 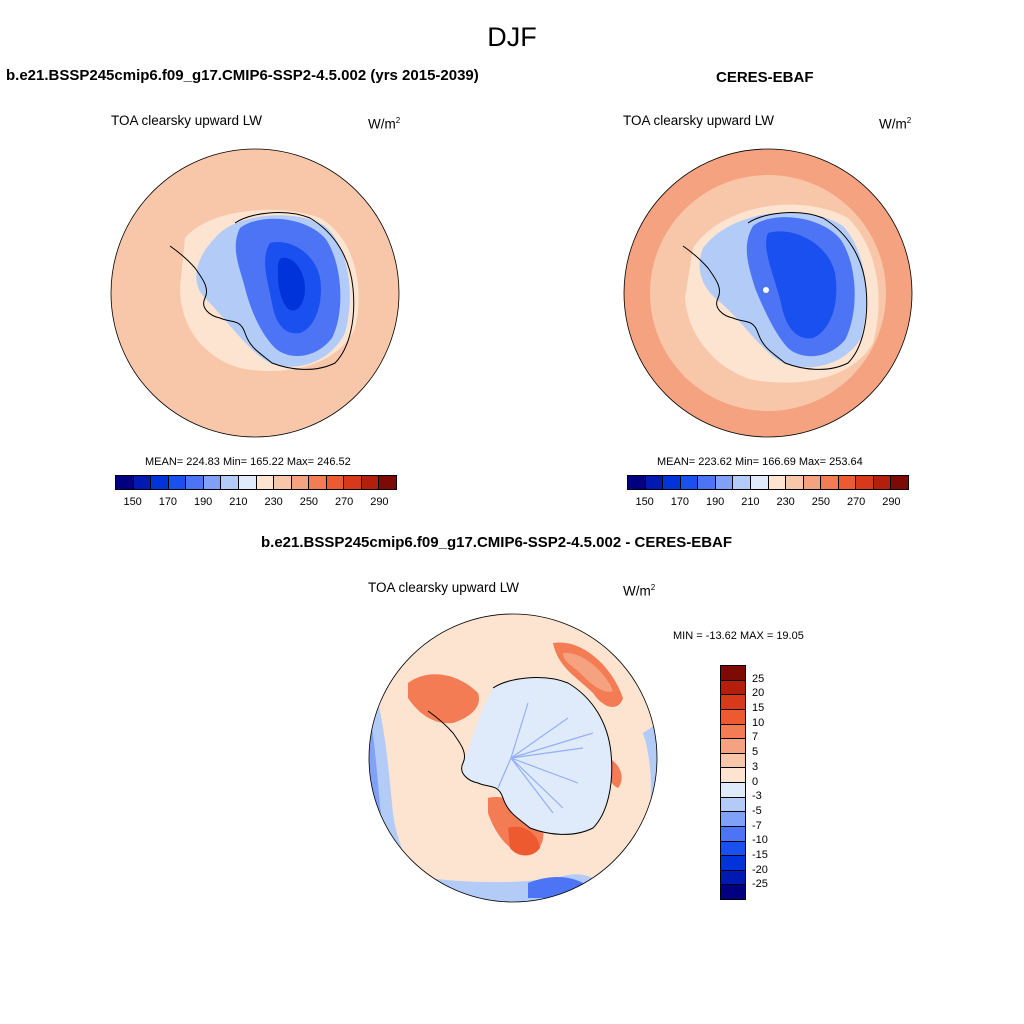 What do you see at coordinates (344, 502) in the screenshot?
I see `model-colorbar-tick-label: 270` at bounding box center [344, 502].